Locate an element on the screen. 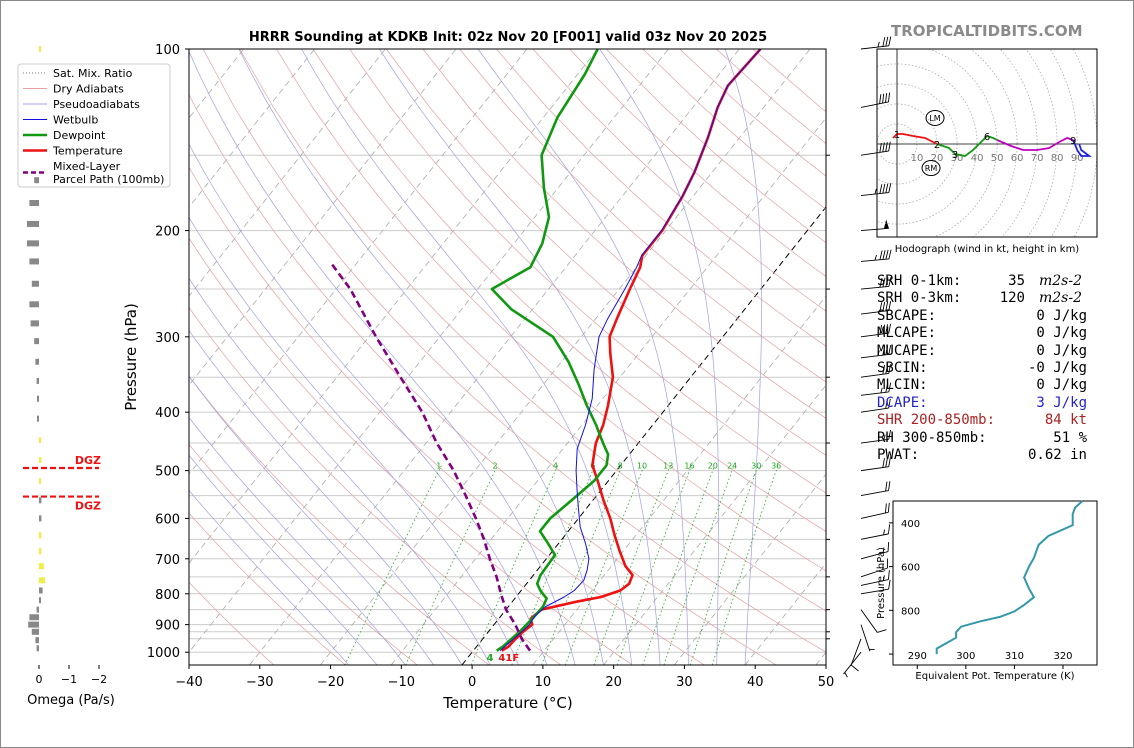 This screenshot has height=748, width=1134. hodo-ring-label: 70 is located at coordinates (1037, 158).